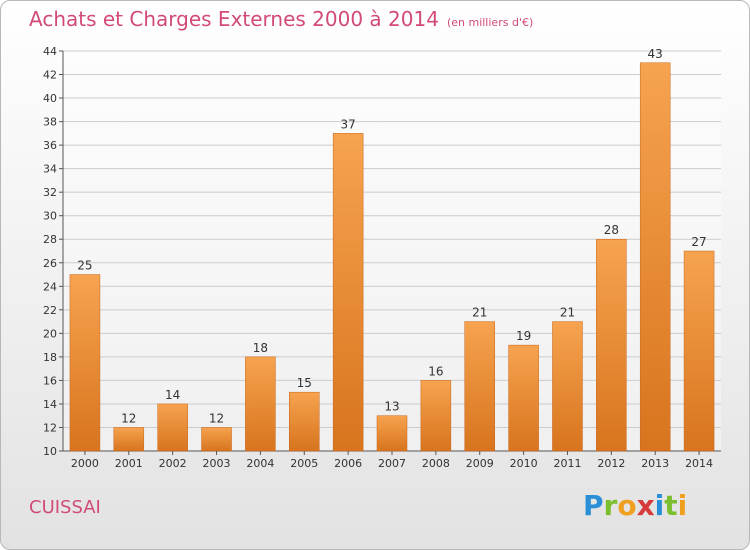 This screenshot has height=550, width=750. I want to click on data-label: 15, so click(304, 383).